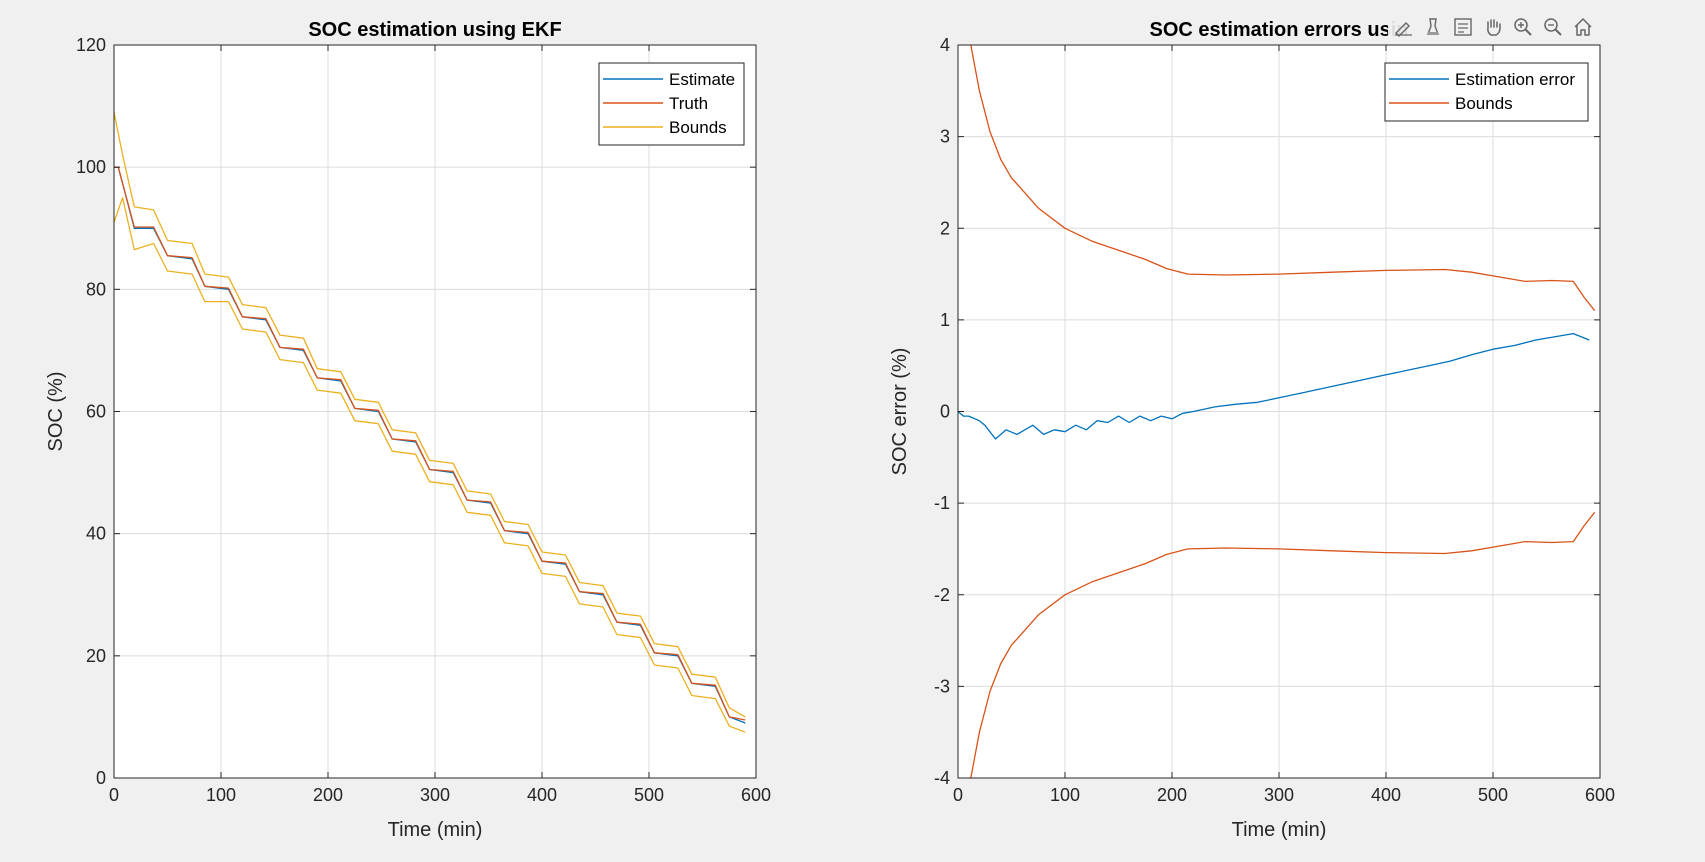  What do you see at coordinates (96, 534) in the screenshot?
I see `y-tick-label: 40` at bounding box center [96, 534].